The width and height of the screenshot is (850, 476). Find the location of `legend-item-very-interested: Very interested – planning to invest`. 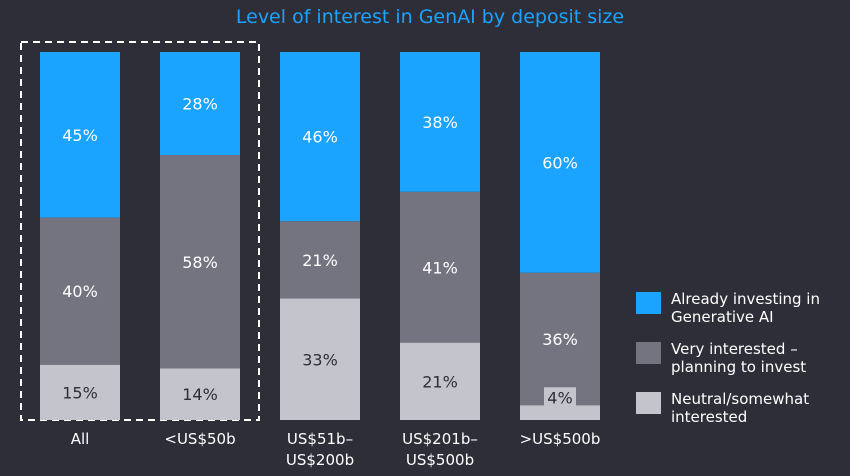

legend-item-very-interested: Very interested – planning to invest is located at coordinates (741, 358).